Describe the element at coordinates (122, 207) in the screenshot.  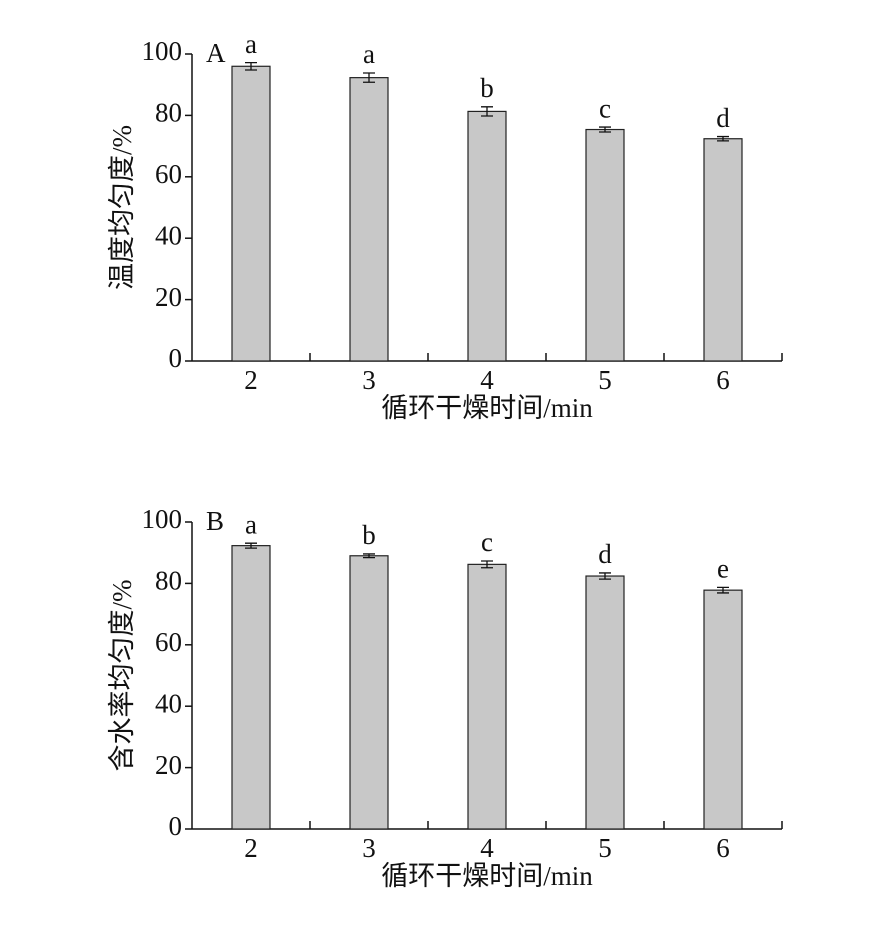
I see `y-axis-label: 温度均匀度/%` at that location.